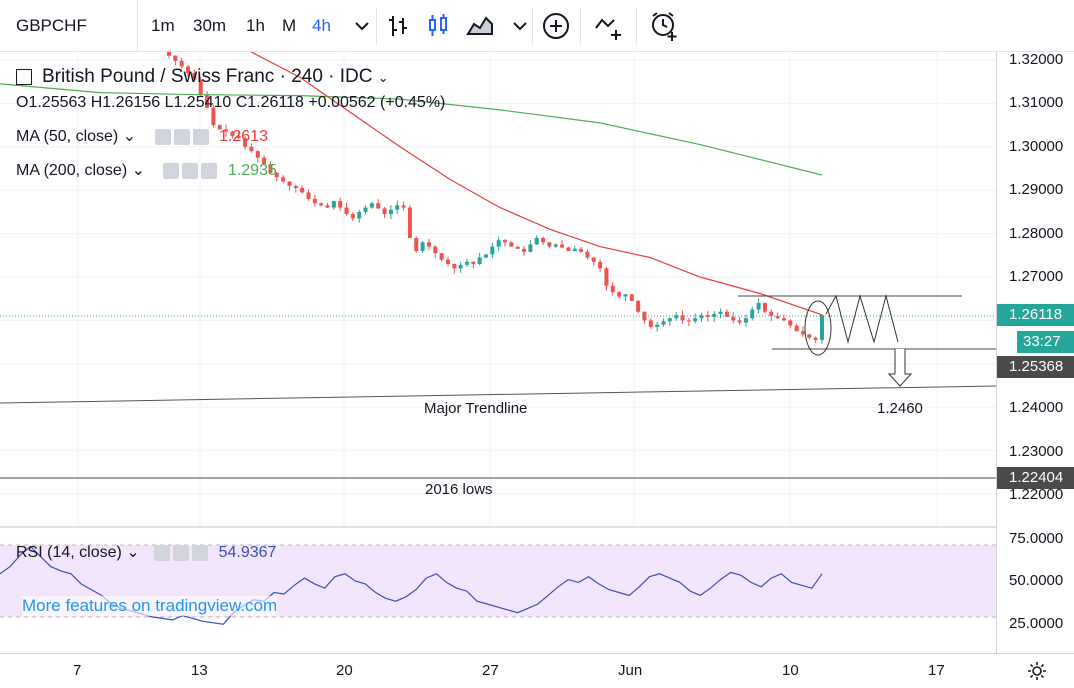 The image size is (1074, 688). I want to click on price-tick: 1.24000, so click(1036, 407).